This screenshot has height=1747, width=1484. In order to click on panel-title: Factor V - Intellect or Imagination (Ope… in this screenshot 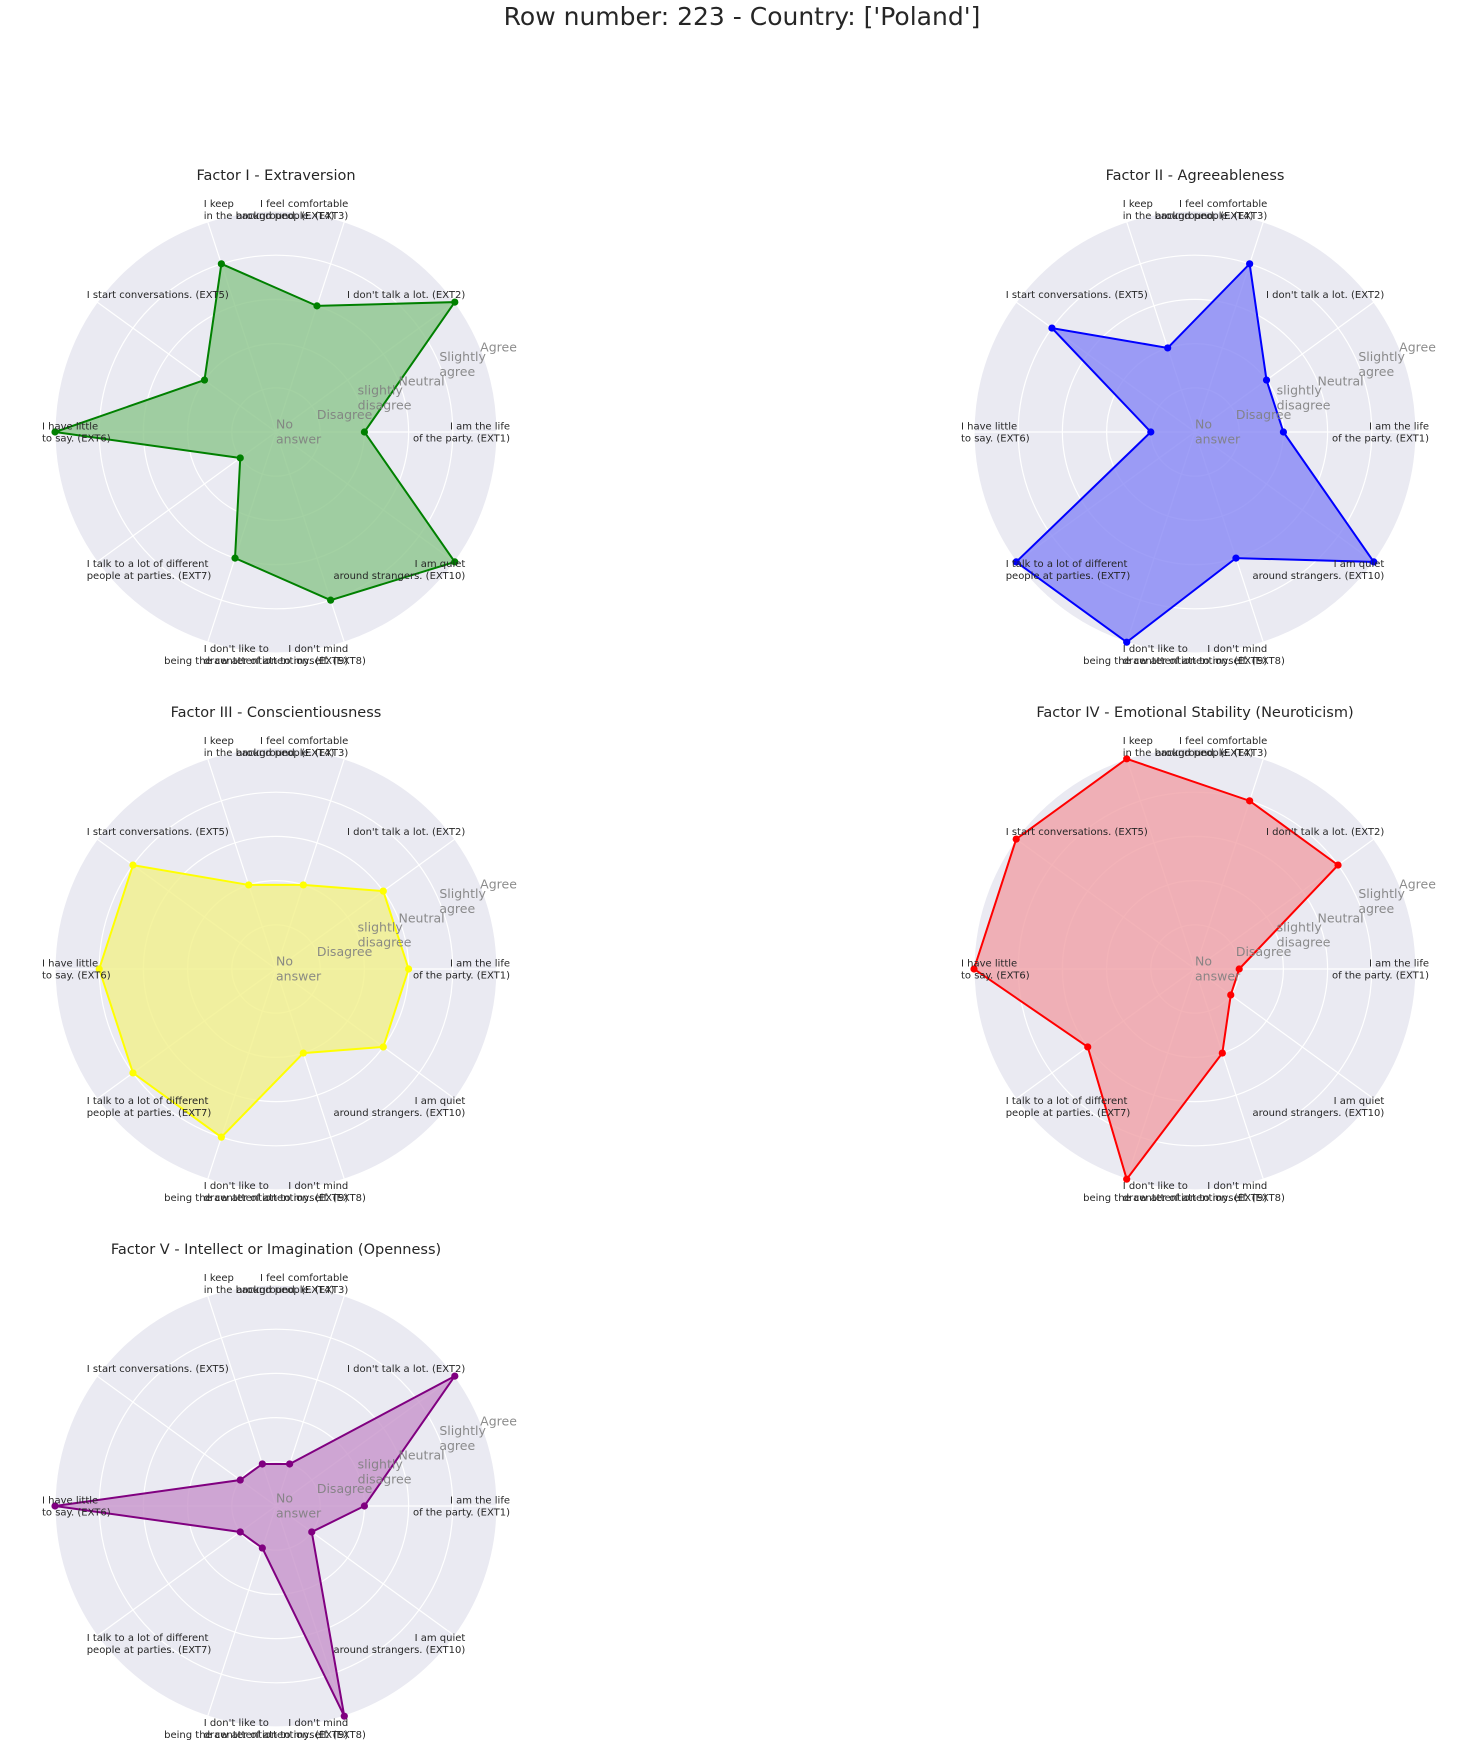, I will do `click(276, 1250)`.